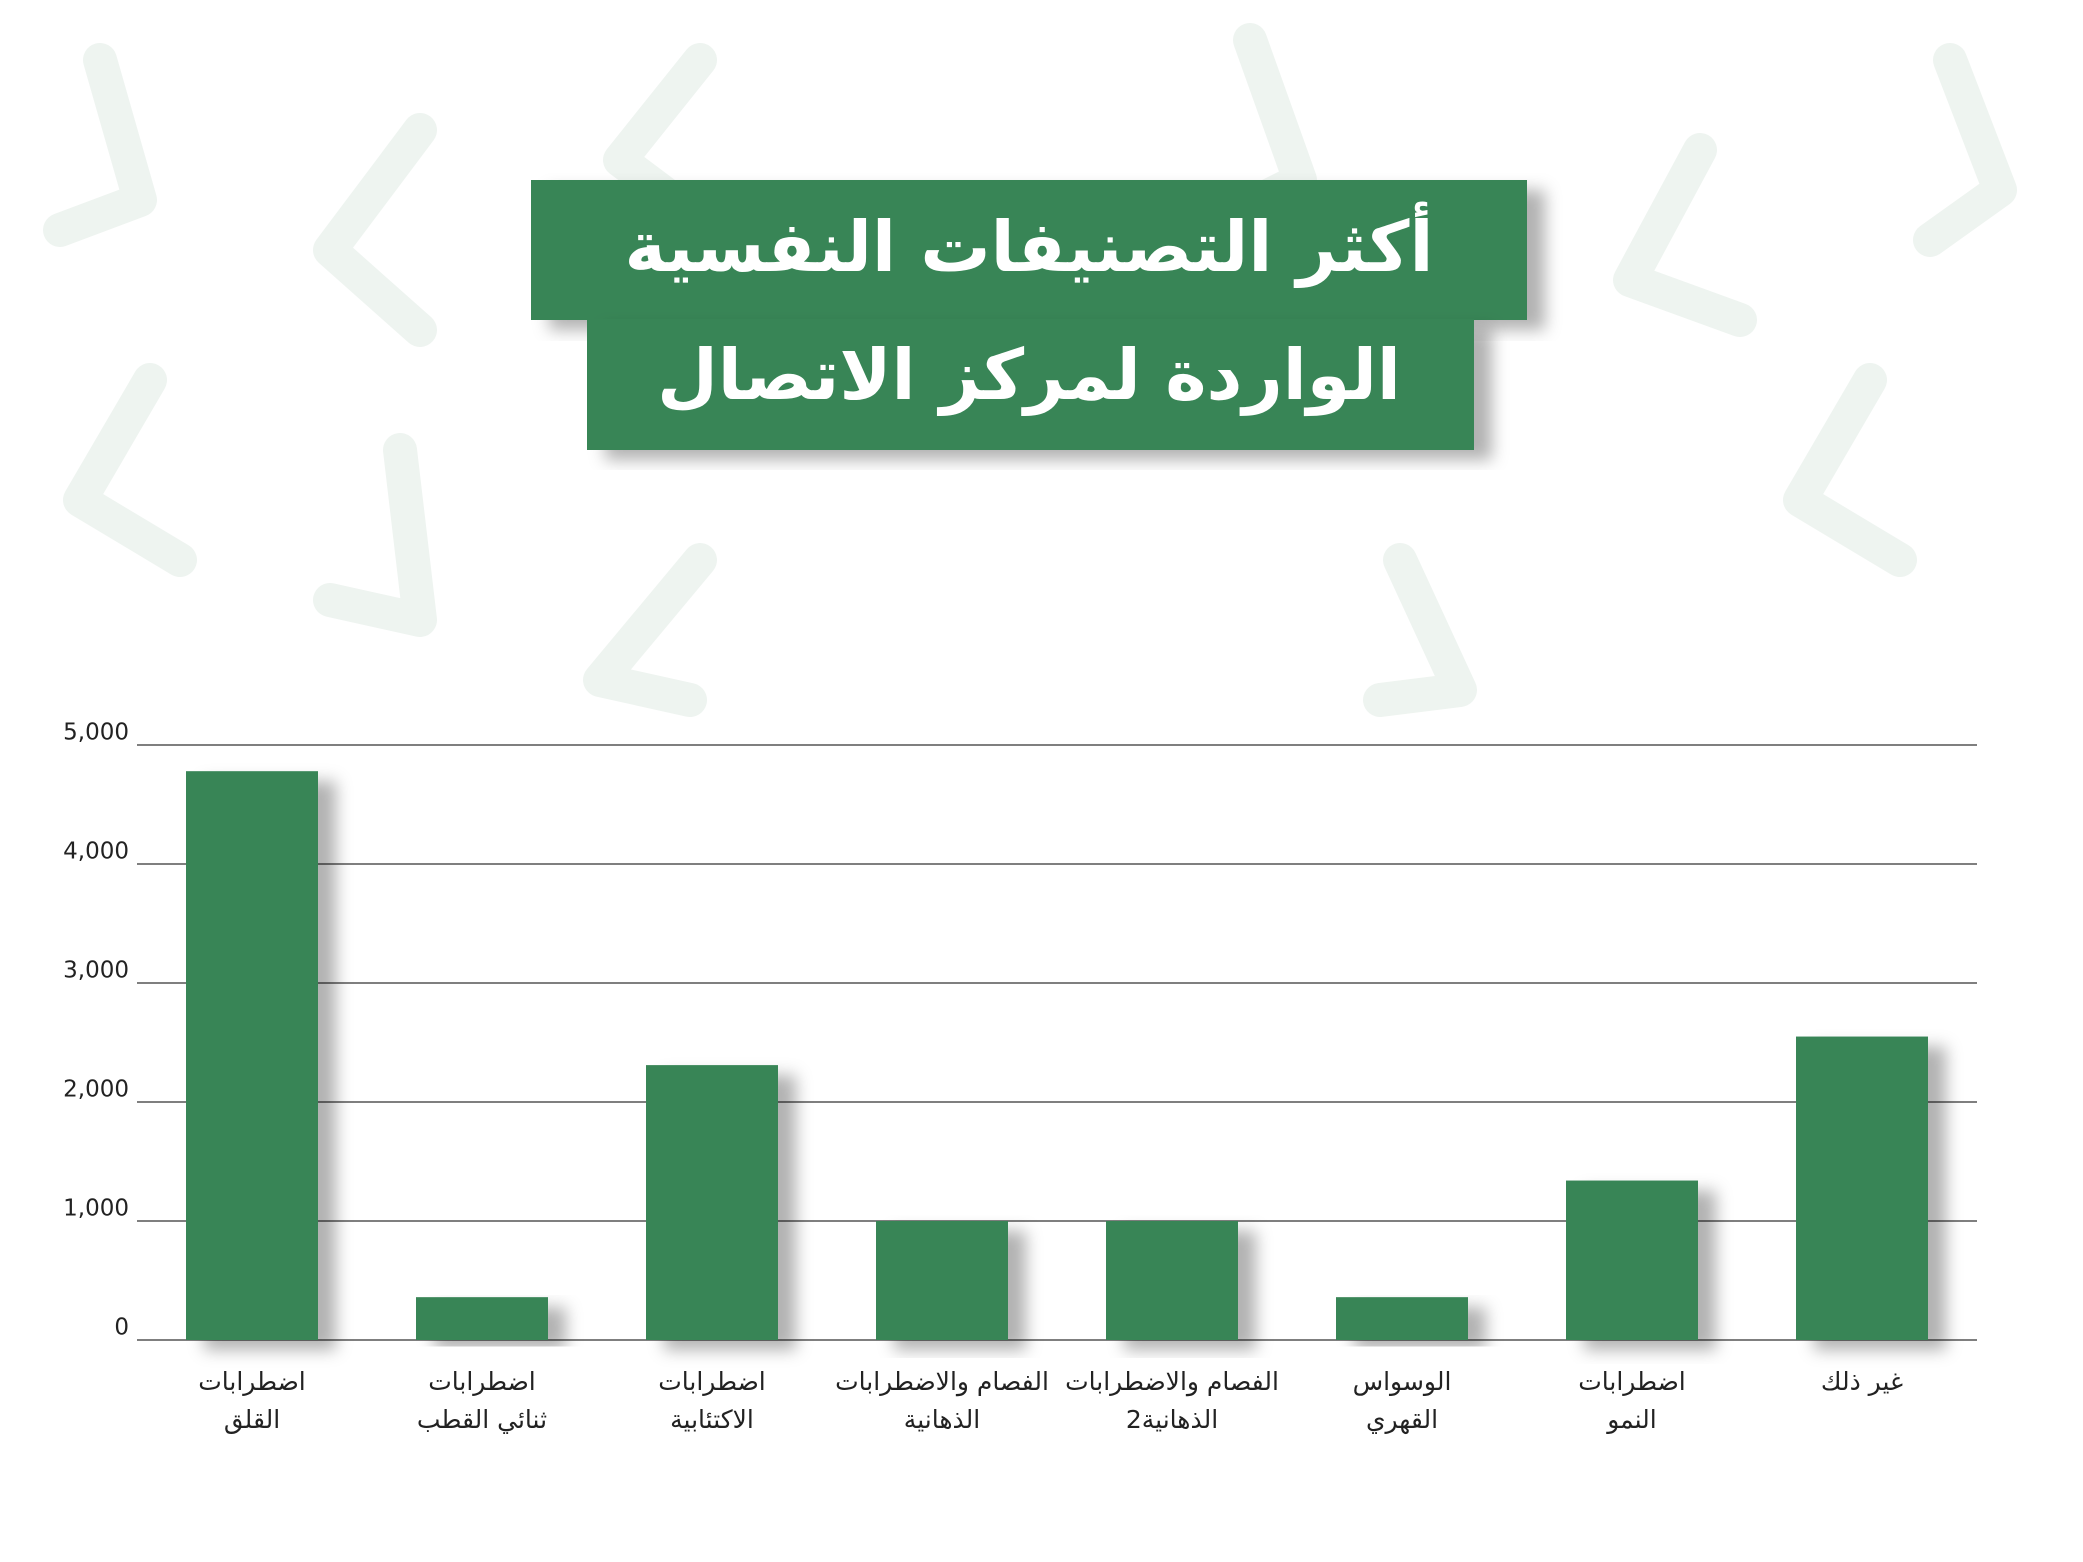 This screenshot has width=2083, height=1562. Describe the element at coordinates (1402, 1381) in the screenshot. I see `x-tick-label: الوسواس` at that location.